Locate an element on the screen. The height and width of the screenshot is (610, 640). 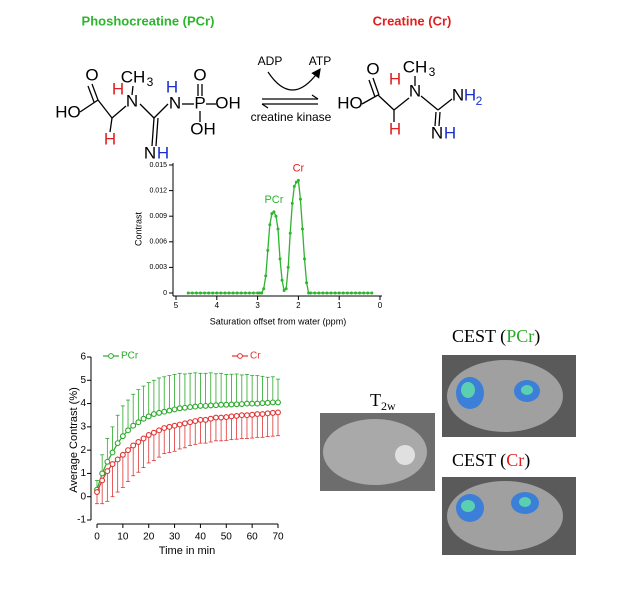
legend-marker is located at coordinates (240, 356).